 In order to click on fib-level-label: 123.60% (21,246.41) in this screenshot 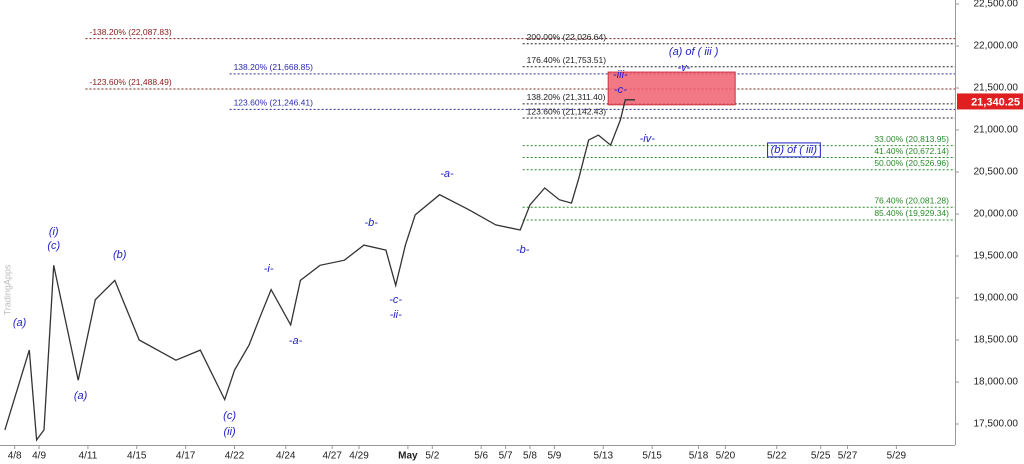, I will do `click(274, 103)`.